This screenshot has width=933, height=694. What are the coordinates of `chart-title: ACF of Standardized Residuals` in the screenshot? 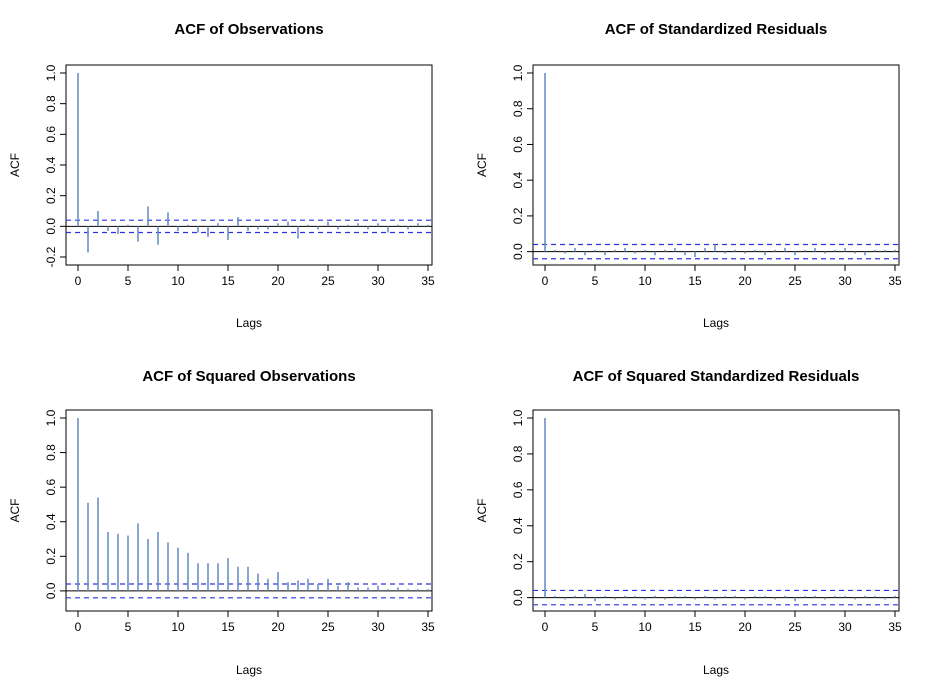 It's located at (716, 29).